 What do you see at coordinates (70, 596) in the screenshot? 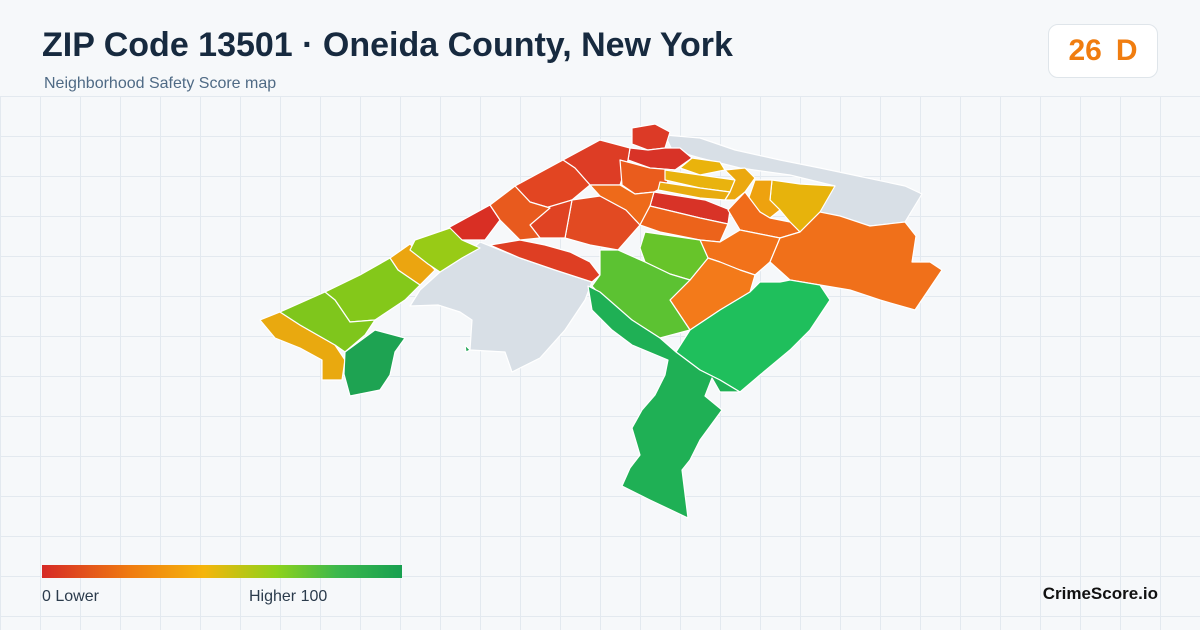
I see `legend-low-label: 0 Lower` at bounding box center [70, 596].